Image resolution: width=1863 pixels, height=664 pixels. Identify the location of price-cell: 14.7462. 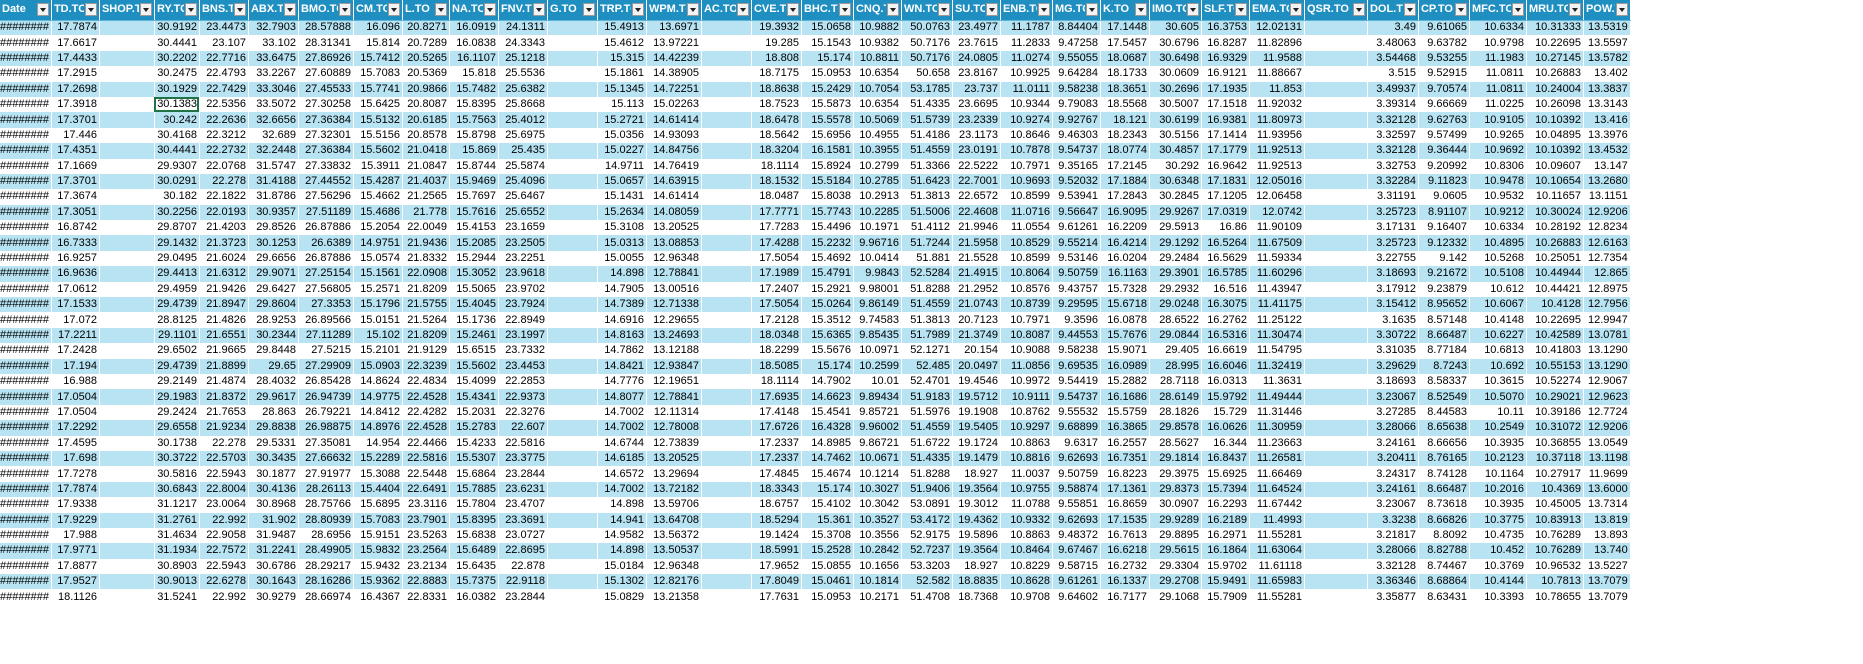
(827, 458).